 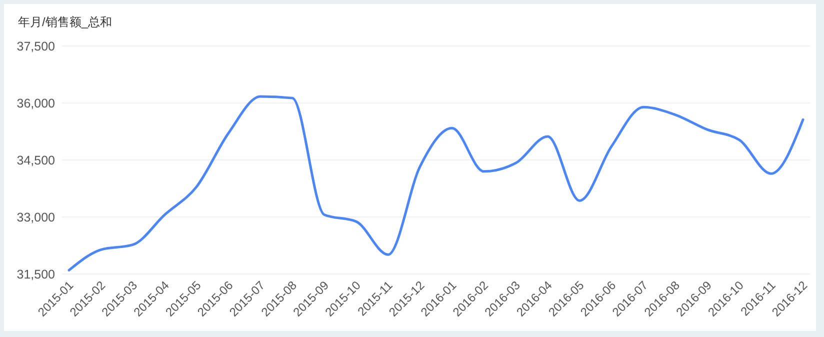 What do you see at coordinates (65, 22) in the screenshot?
I see `chart-title: 年月/销售额_总和` at bounding box center [65, 22].